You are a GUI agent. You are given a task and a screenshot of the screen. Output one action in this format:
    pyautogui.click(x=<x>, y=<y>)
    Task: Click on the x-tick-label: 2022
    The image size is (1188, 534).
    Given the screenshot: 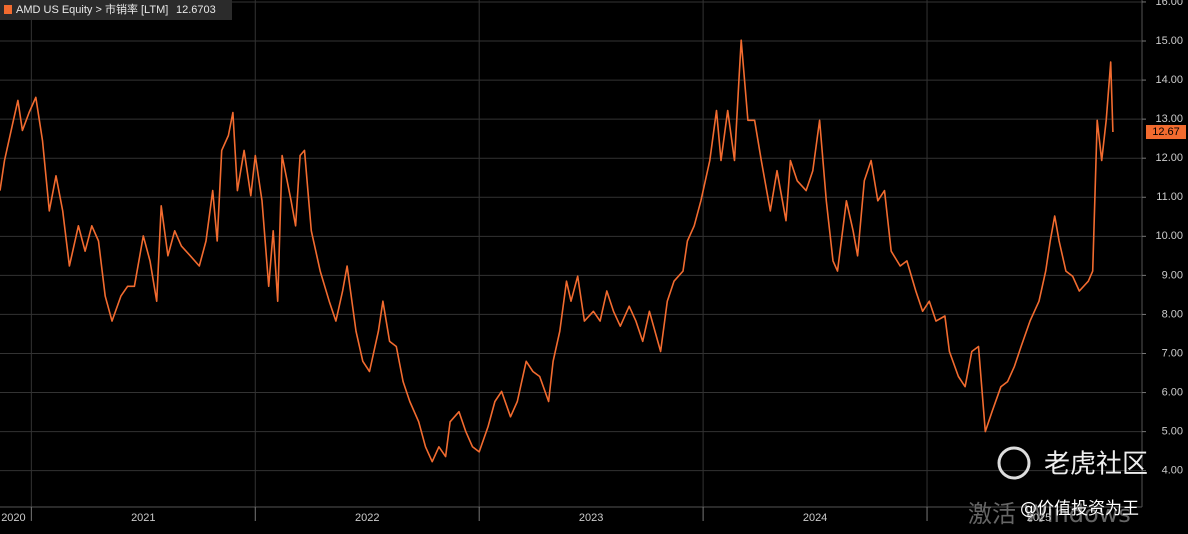 What is the action you would take?
    pyautogui.click(x=367, y=518)
    